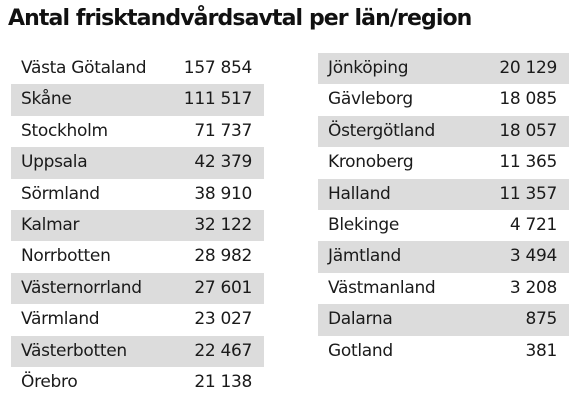 The width and height of the screenshot is (579, 401). Describe the element at coordinates (382, 287) in the screenshot. I see `region-name: Västmanland` at that location.